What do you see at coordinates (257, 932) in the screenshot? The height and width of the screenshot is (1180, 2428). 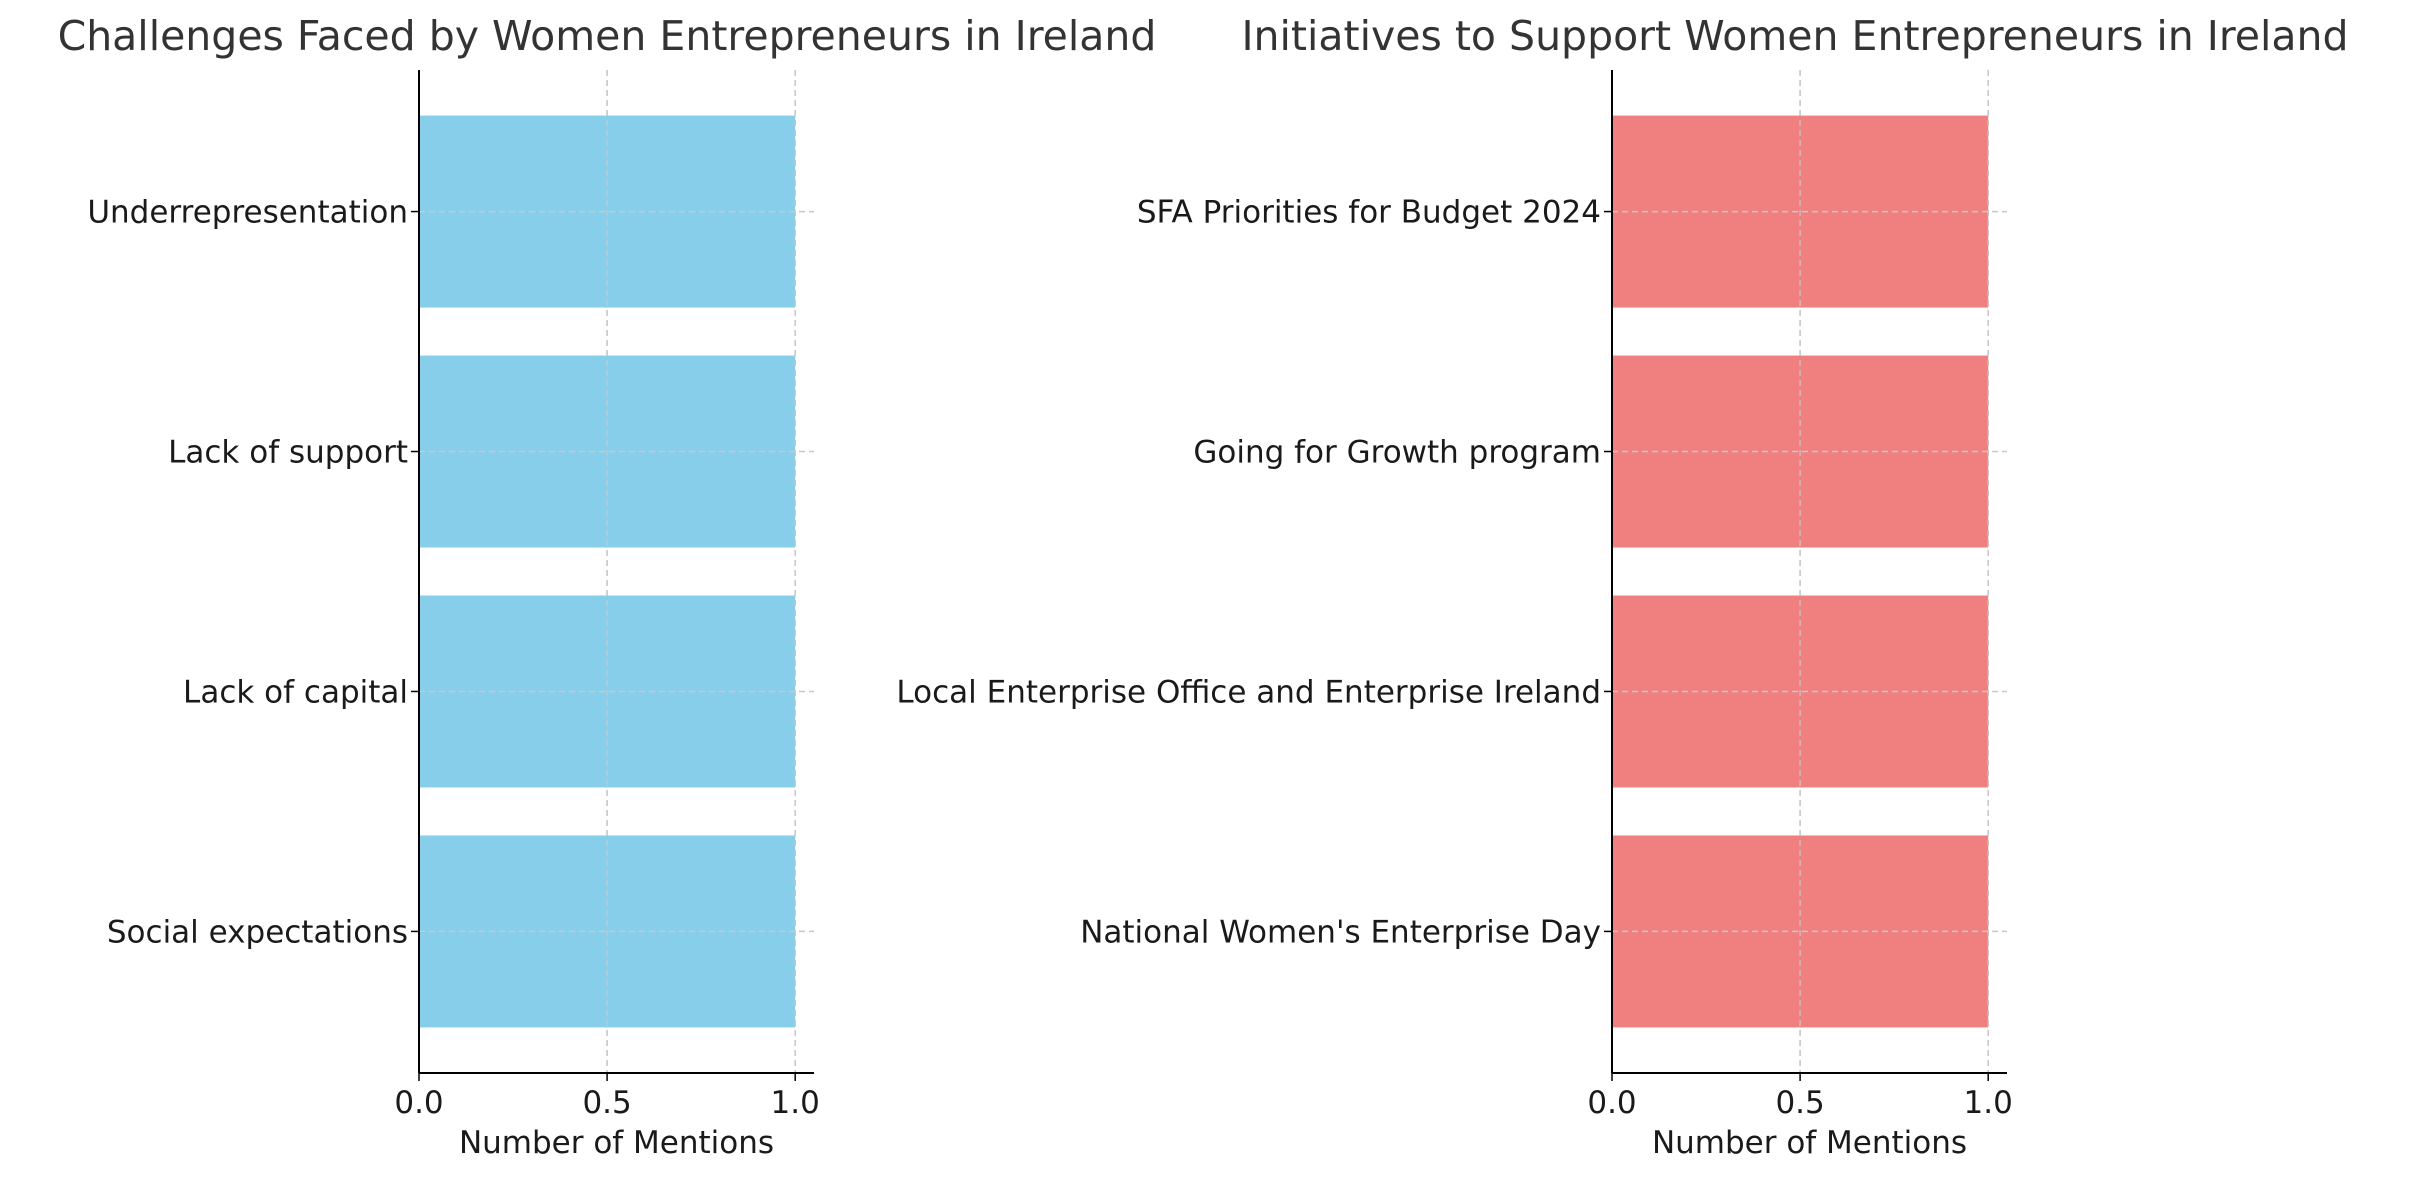 I see `y-tick-label: Social expectations` at bounding box center [257, 932].